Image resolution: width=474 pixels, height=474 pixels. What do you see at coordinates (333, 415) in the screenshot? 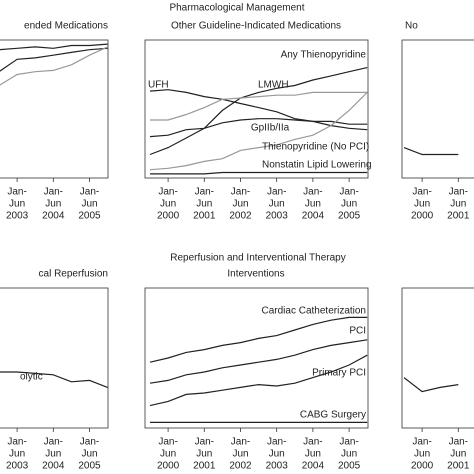
I see `series-label: CABG Surgery` at bounding box center [333, 415].